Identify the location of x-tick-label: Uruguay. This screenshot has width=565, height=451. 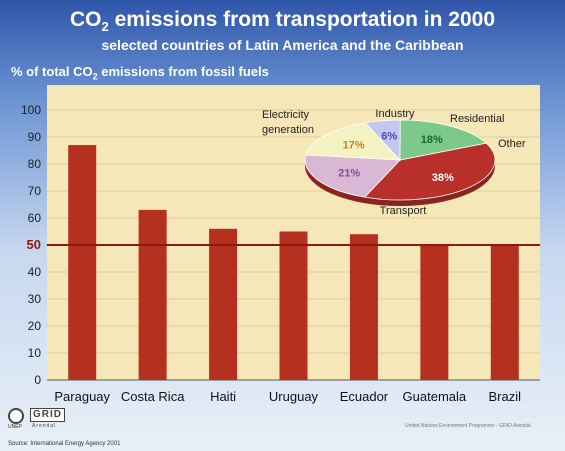
(294, 396).